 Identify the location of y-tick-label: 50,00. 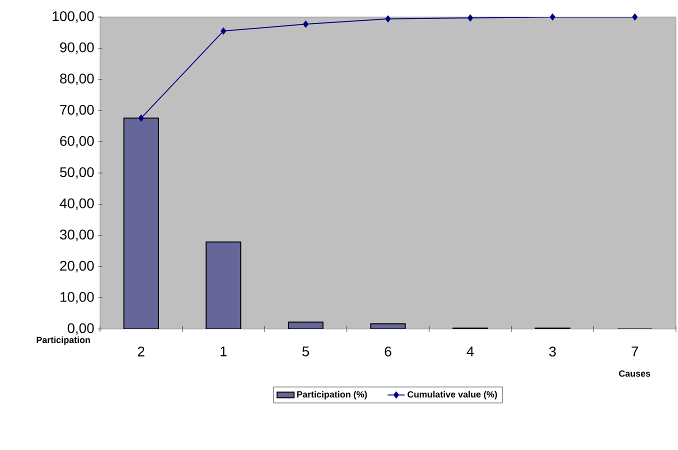
(77, 173).